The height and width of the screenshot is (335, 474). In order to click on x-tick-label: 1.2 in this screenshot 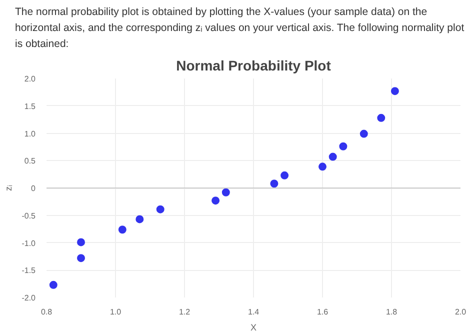, I will do `click(184, 312)`.